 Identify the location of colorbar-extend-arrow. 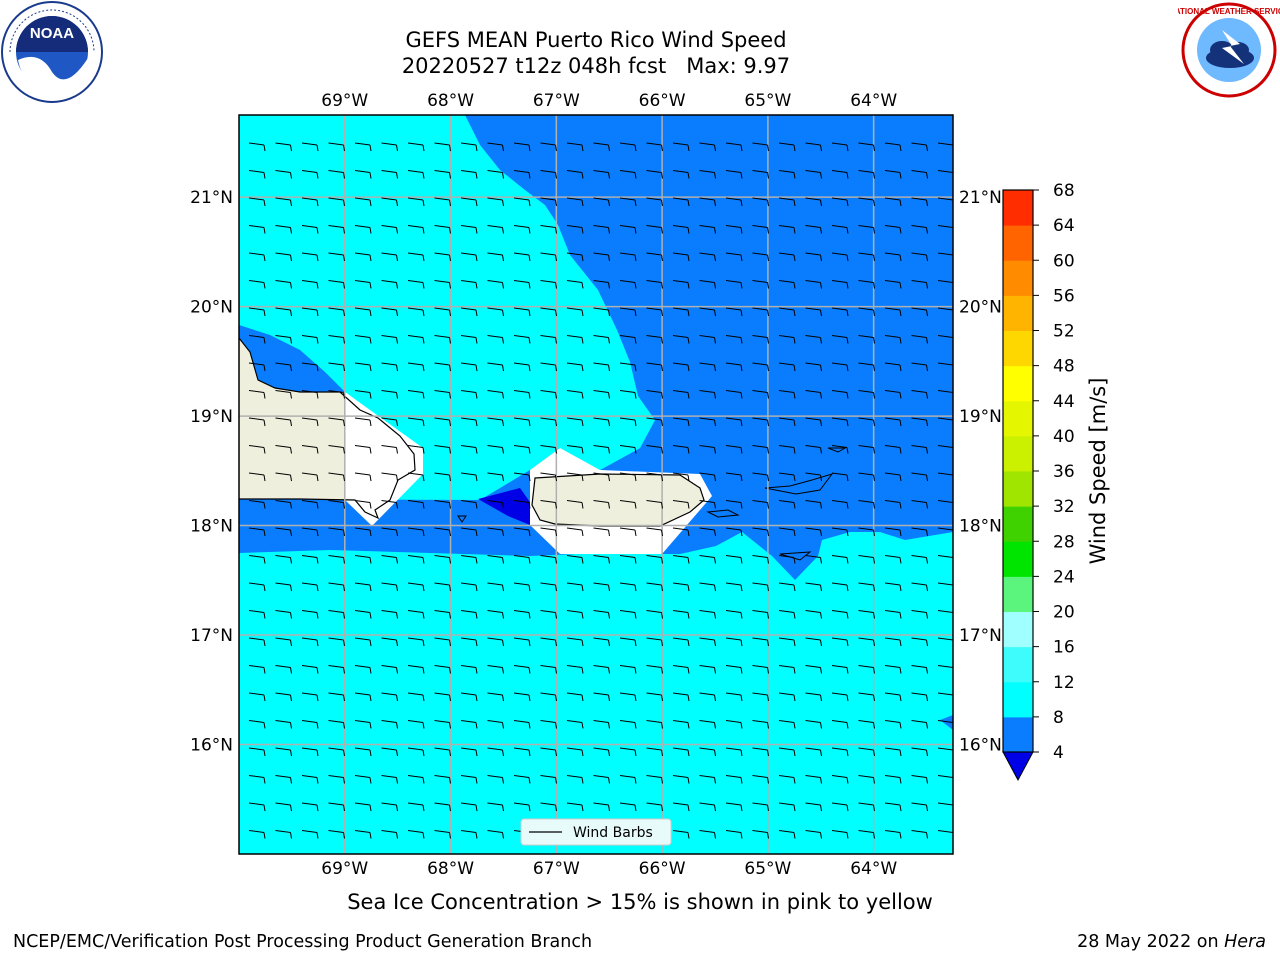
(1018, 766).